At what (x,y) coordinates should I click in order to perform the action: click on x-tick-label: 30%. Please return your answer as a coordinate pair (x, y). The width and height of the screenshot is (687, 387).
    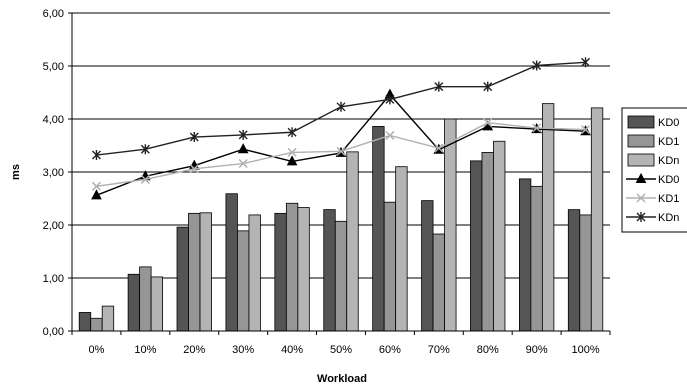
    Looking at the image, I should click on (243, 350).